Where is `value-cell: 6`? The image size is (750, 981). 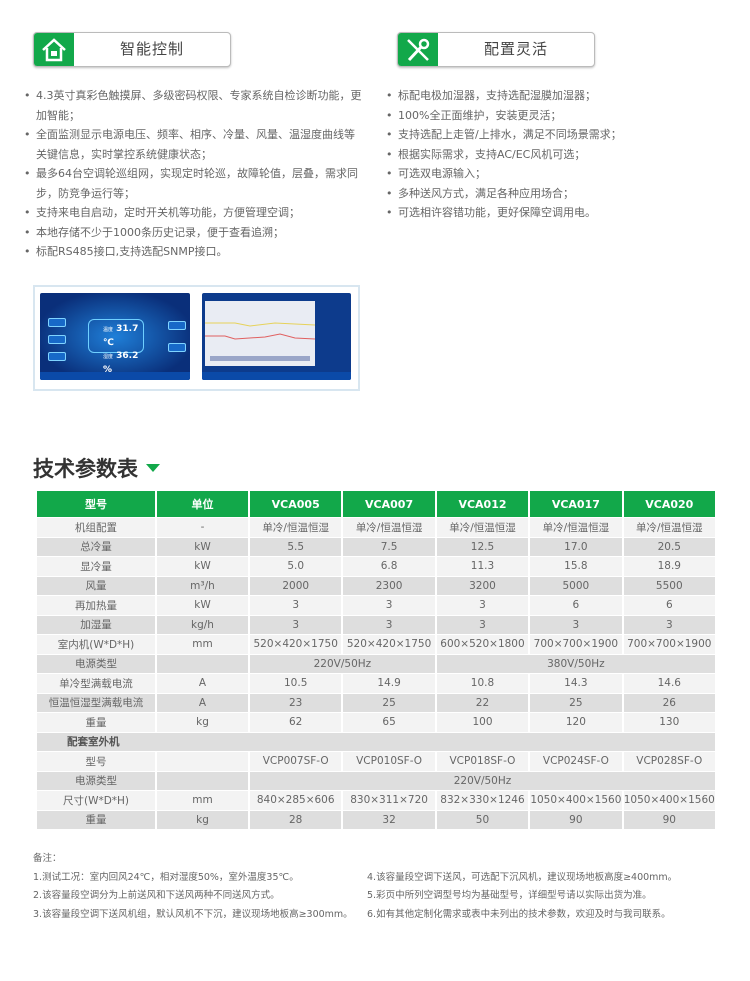 value-cell: 6 is located at coordinates (669, 605).